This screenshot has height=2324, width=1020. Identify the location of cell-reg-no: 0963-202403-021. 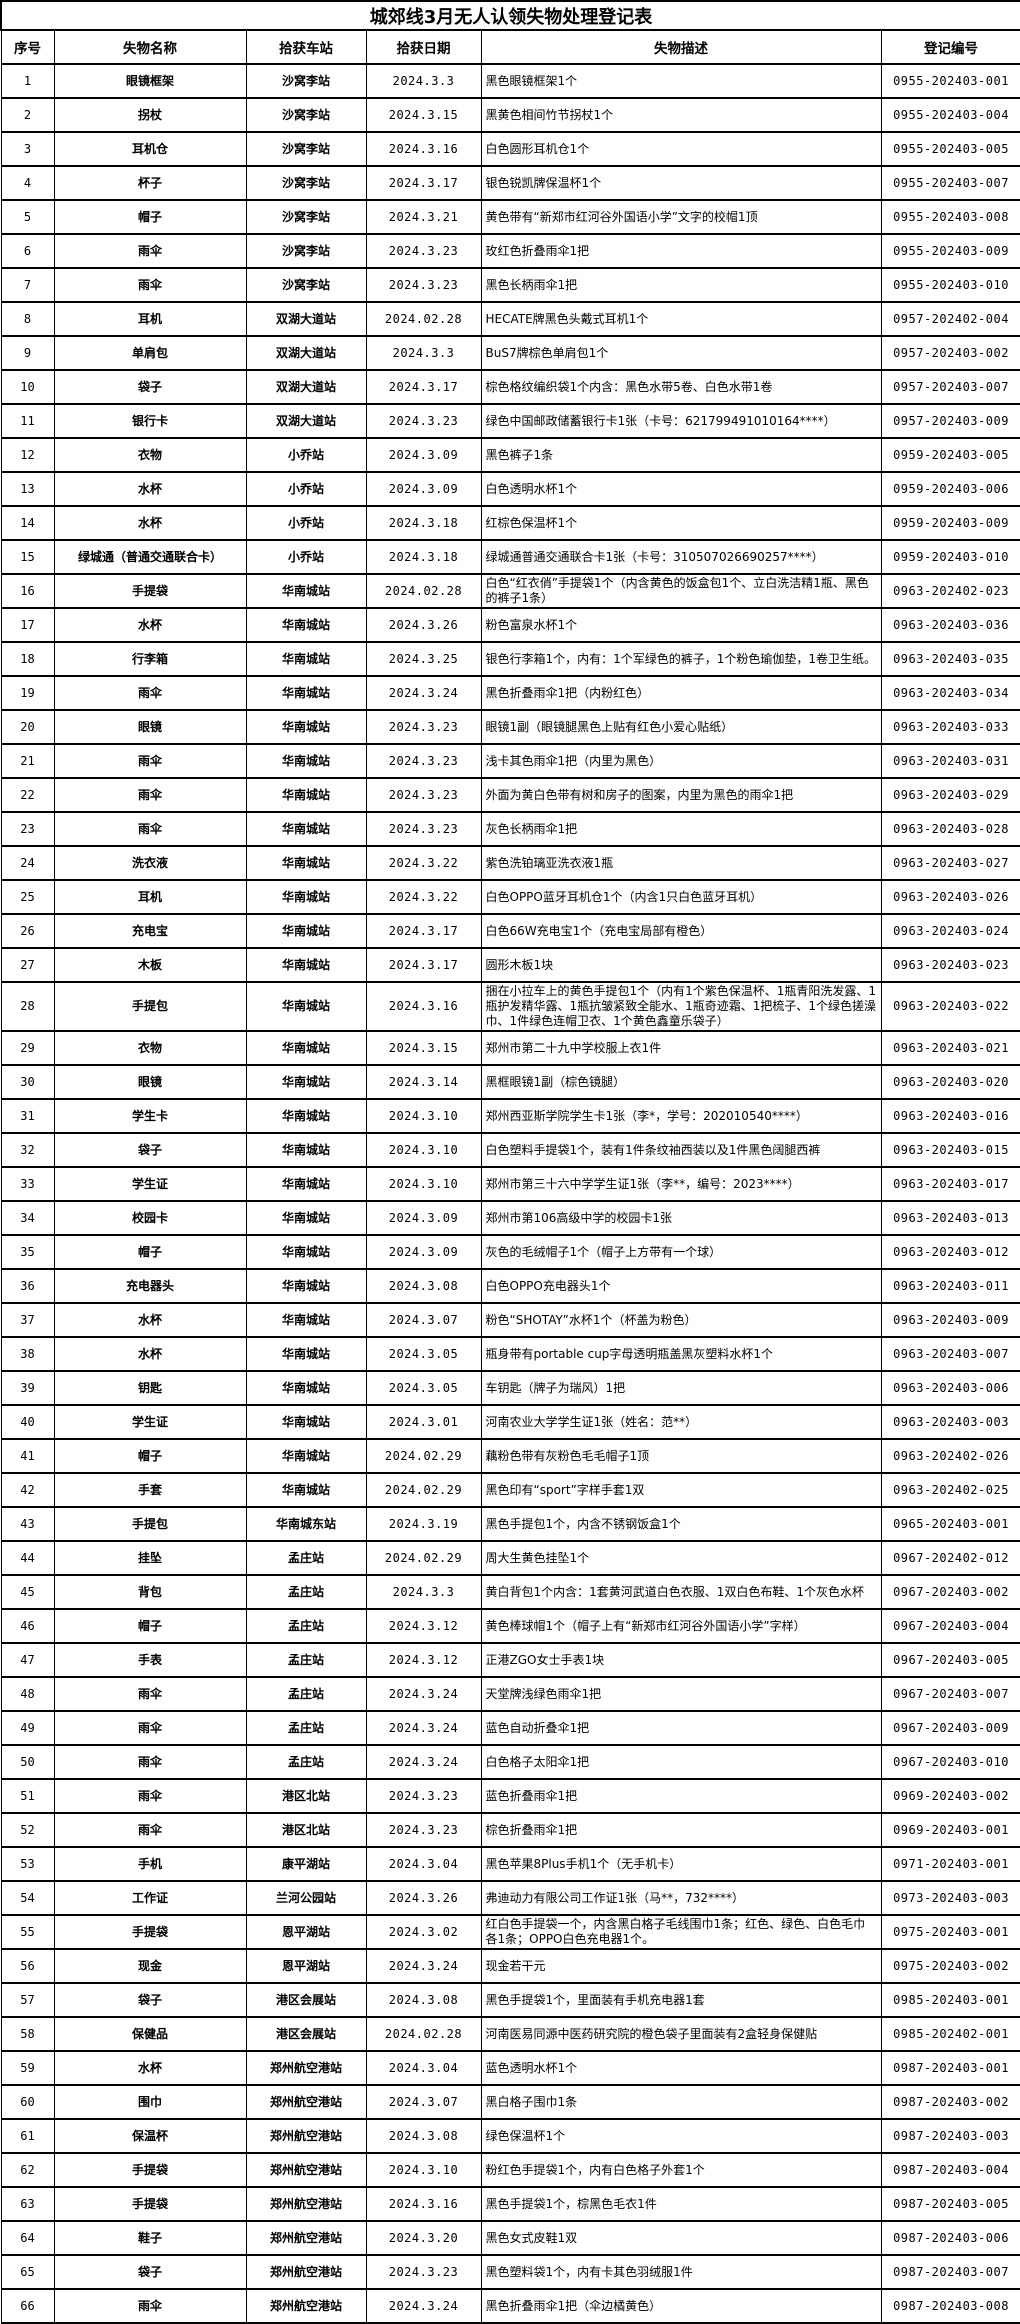
(950, 1048).